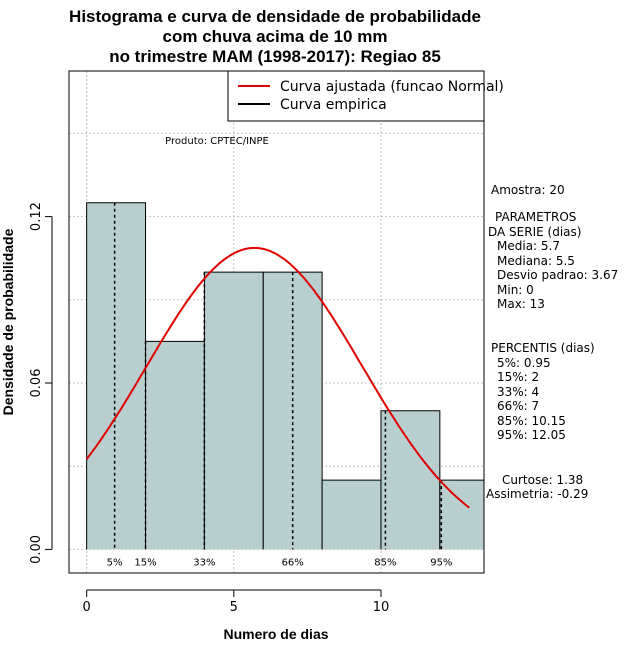 The image size is (640, 660). I want to click on stat-percentis-title: PERCENTIS (dias), so click(543, 348).